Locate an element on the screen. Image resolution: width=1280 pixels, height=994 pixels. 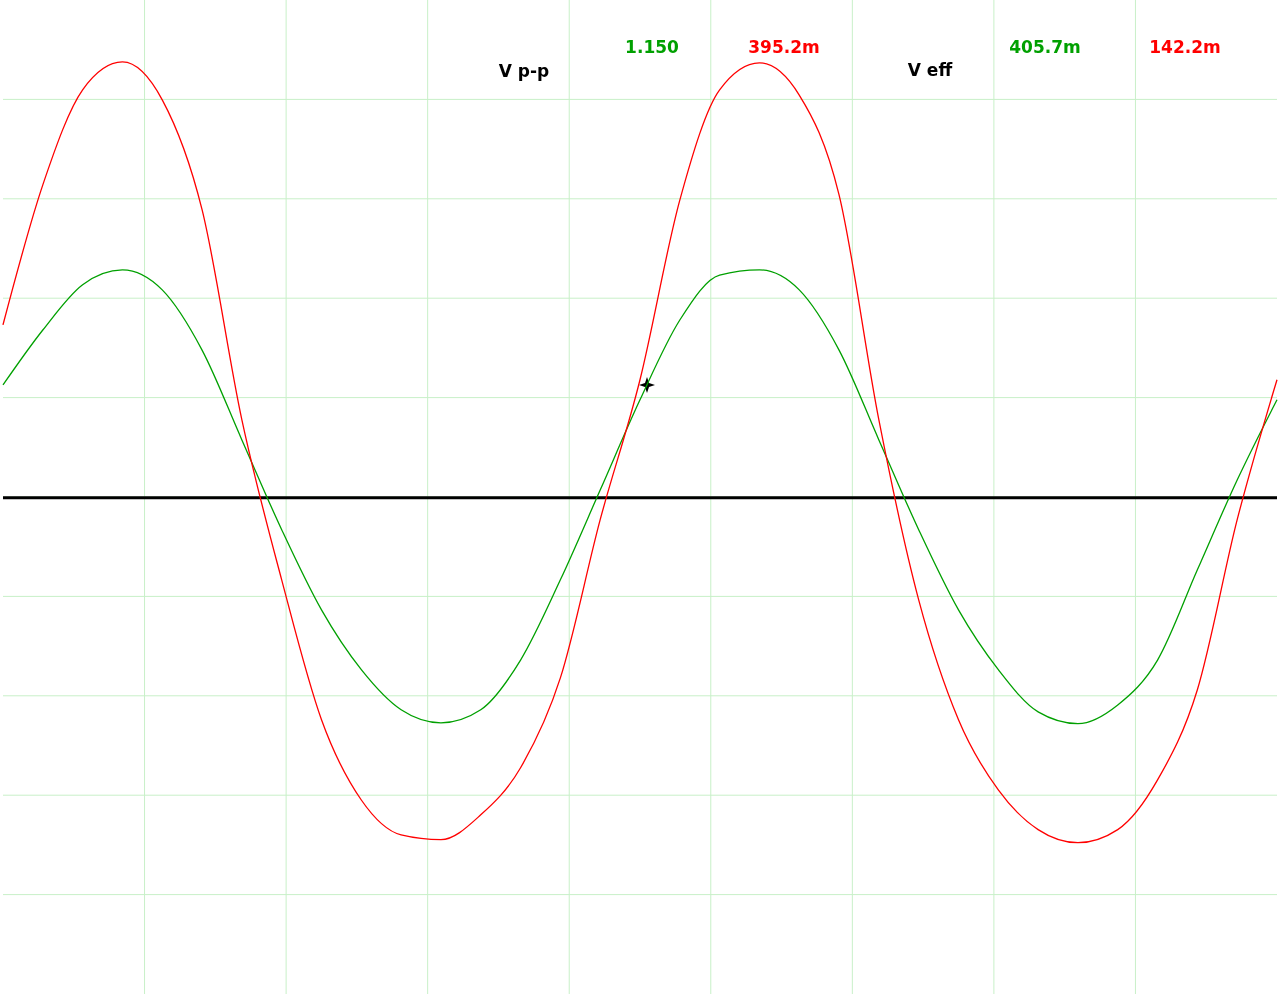
text: 395.2m is located at coordinates (784, 47).